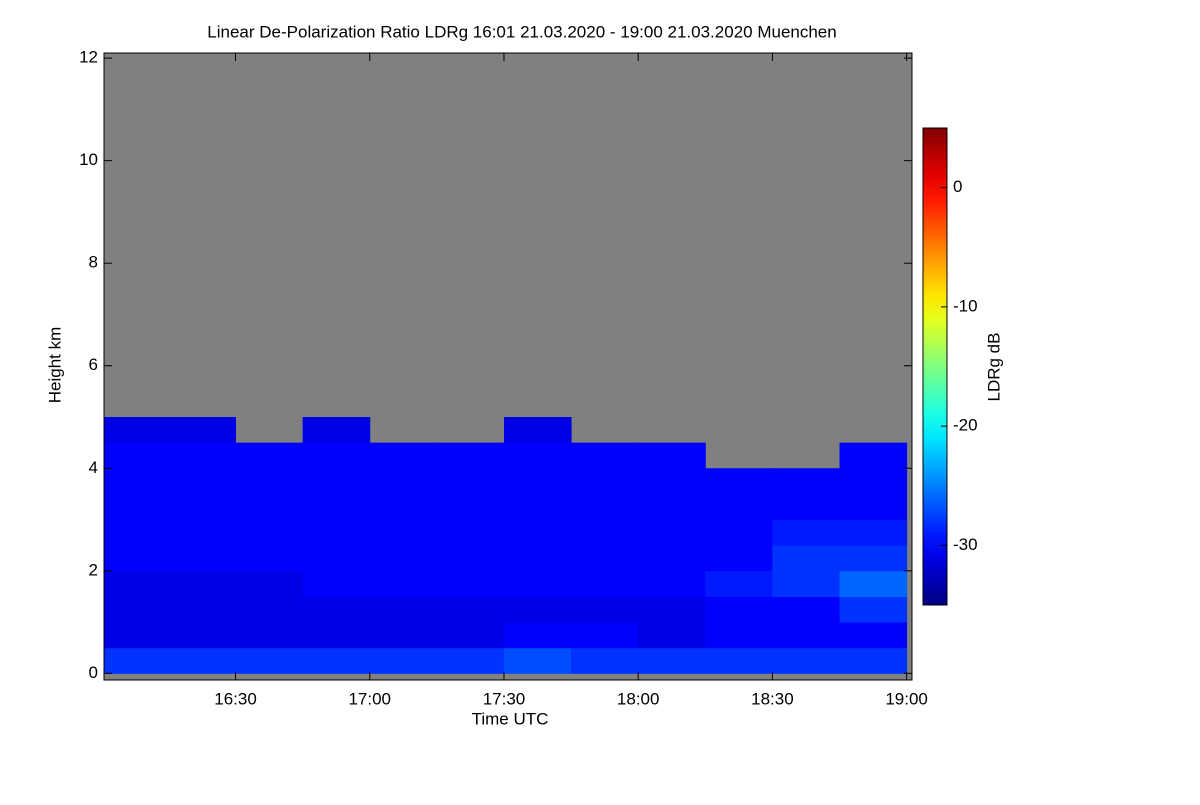 The image size is (1200, 805). Describe the element at coordinates (93, 262) in the screenshot. I see `y-tick-label: 8` at that location.